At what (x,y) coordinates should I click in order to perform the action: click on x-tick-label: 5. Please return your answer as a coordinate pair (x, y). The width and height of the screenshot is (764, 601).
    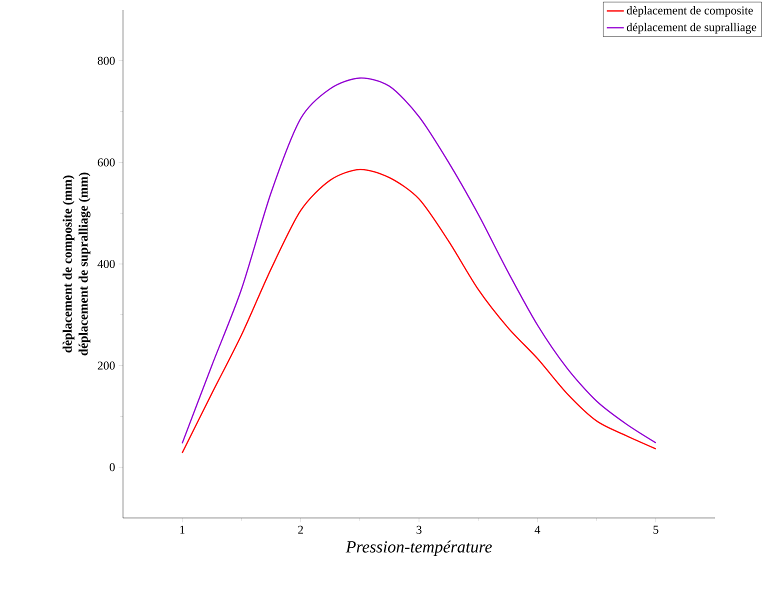
    Looking at the image, I should click on (656, 530).